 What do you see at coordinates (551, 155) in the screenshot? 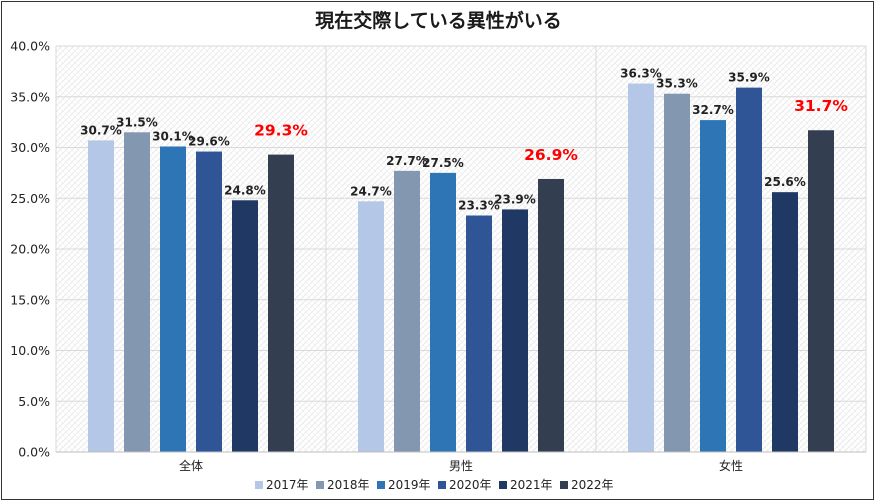
I see `data-label: 26.9%` at bounding box center [551, 155].